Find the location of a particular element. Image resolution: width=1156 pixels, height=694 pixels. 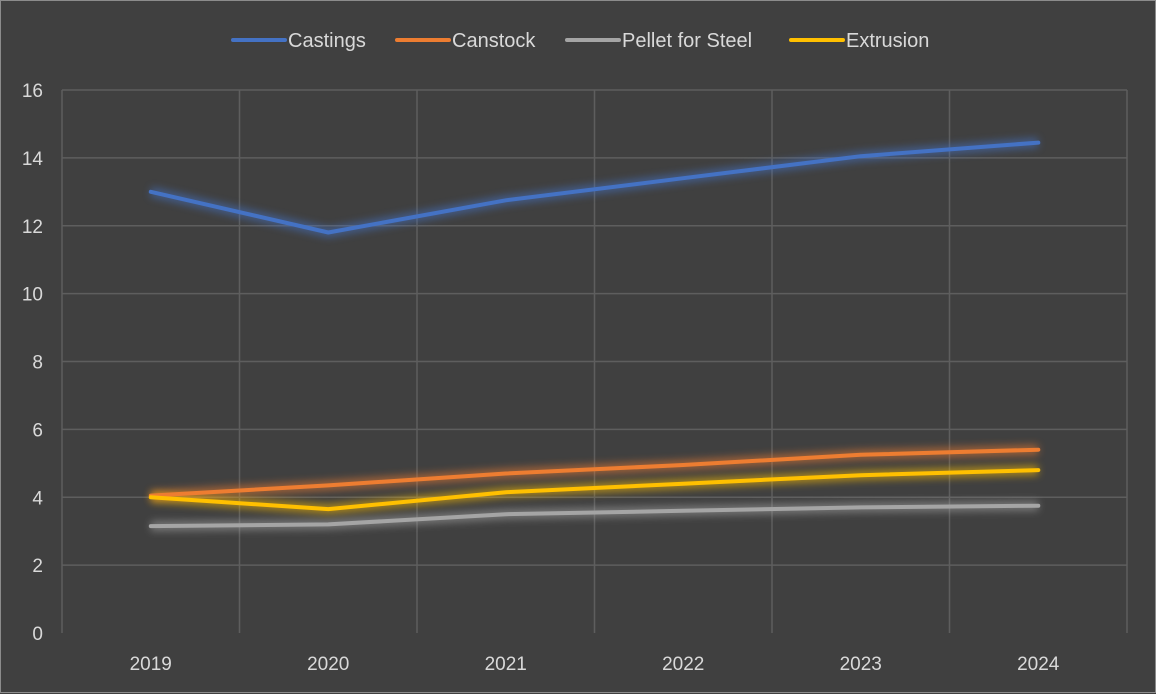

x-tick-label-2021: 2021 is located at coordinates (506, 664).